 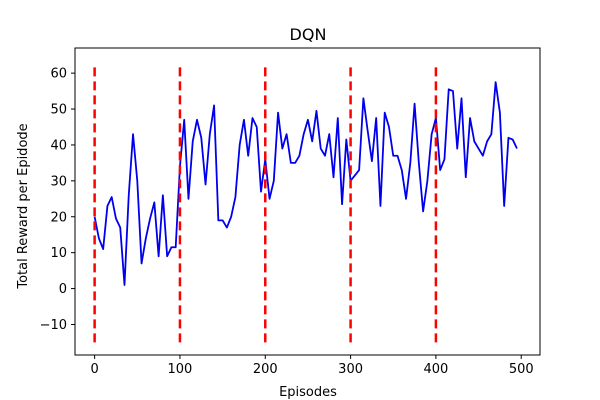 What do you see at coordinates (435, 369) in the screenshot?
I see `x-tick-label-400: 400` at bounding box center [435, 369].